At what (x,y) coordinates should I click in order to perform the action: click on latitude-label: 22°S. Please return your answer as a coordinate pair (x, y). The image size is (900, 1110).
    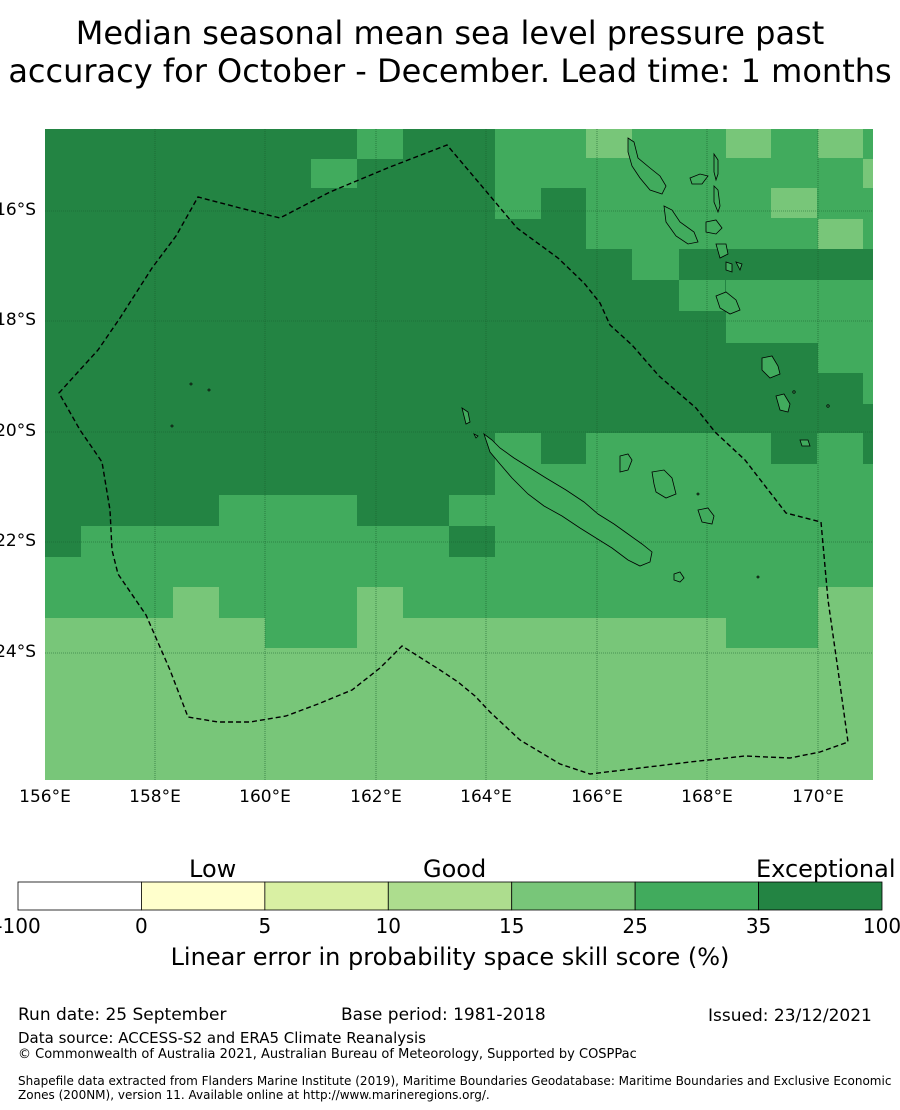
    Looking at the image, I should click on (18, 541).